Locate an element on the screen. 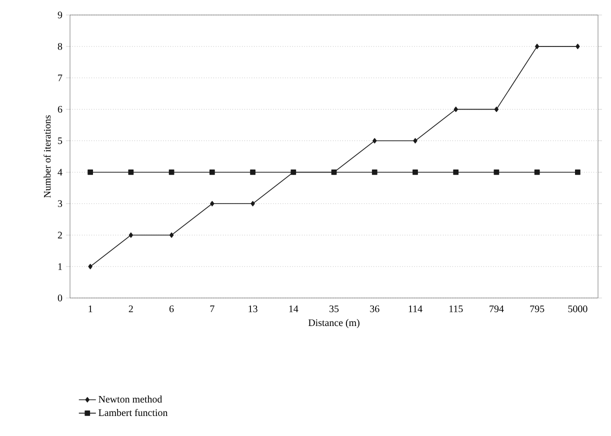 The image size is (611, 436). x-tick-label: 115 is located at coordinates (456, 309).